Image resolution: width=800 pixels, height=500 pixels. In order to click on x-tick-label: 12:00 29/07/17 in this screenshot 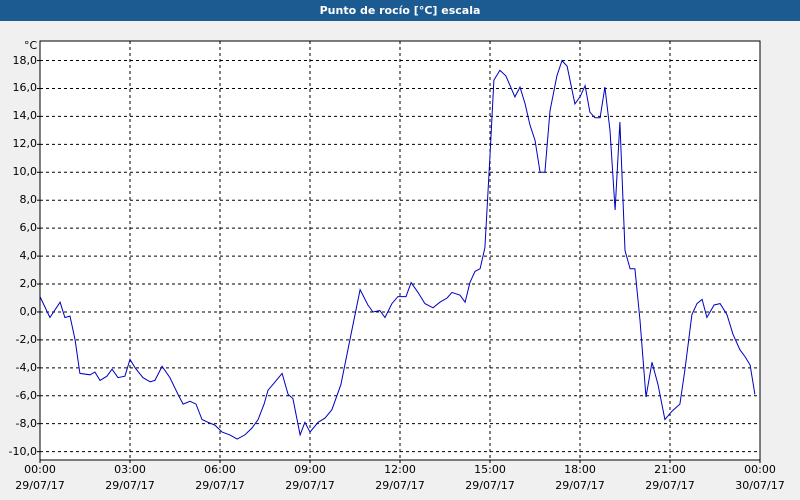, I will do `click(400, 477)`.